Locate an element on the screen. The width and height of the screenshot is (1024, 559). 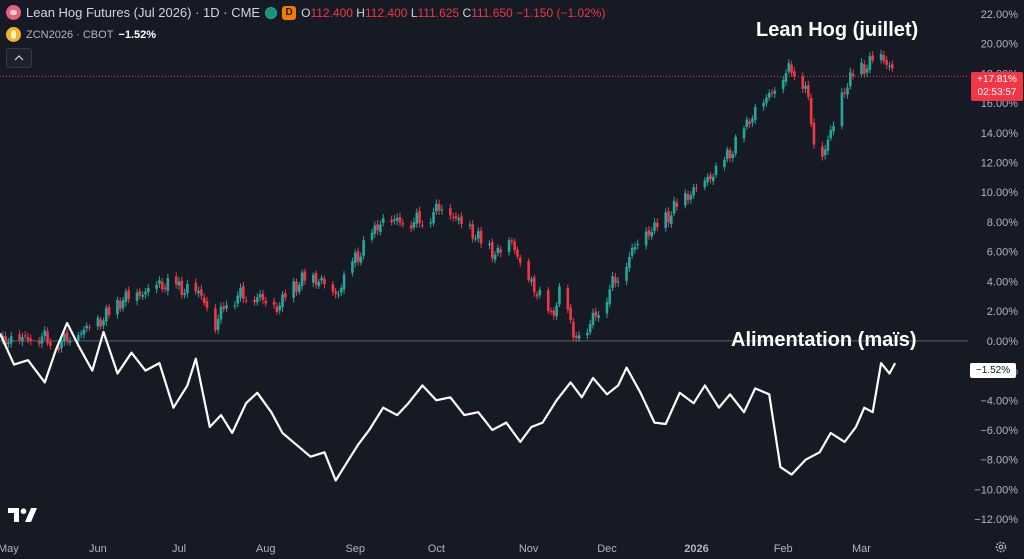
y-tick-label: 6.00% is located at coordinates (1002, 253).